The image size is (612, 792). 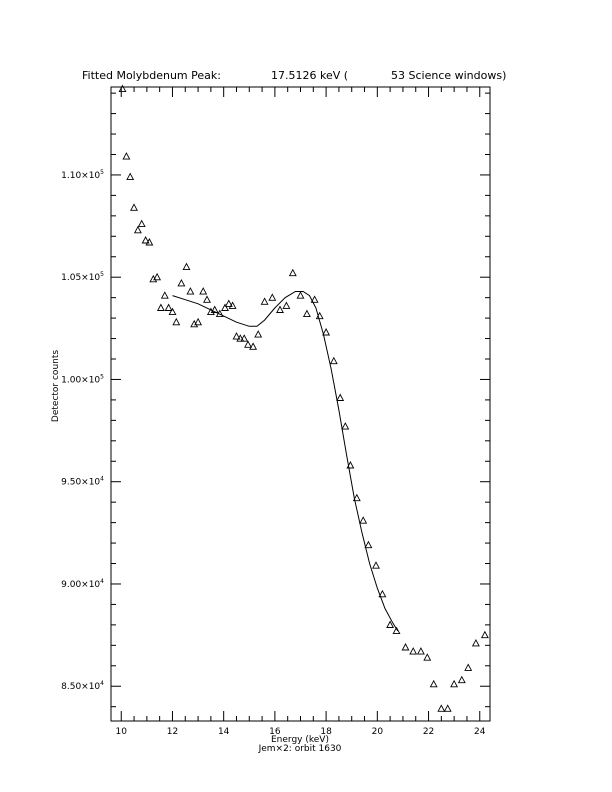 I want to click on x-tick-label: 22, so click(x=428, y=732).